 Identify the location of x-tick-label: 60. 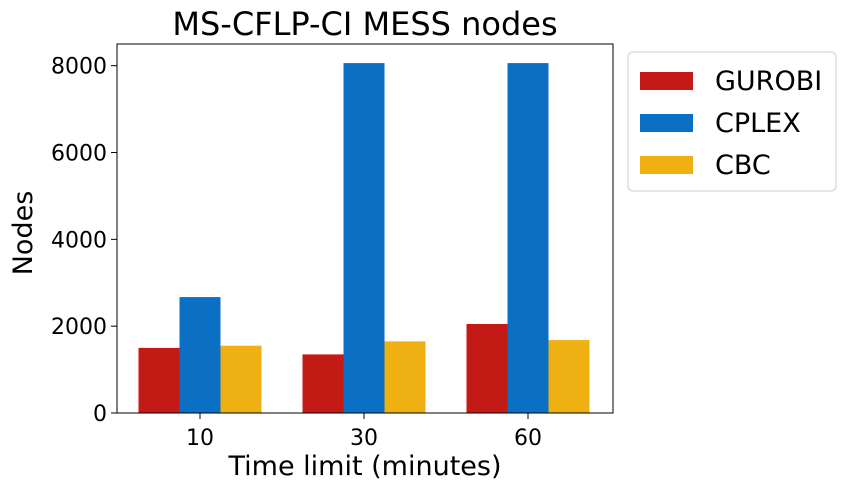
(528, 438).